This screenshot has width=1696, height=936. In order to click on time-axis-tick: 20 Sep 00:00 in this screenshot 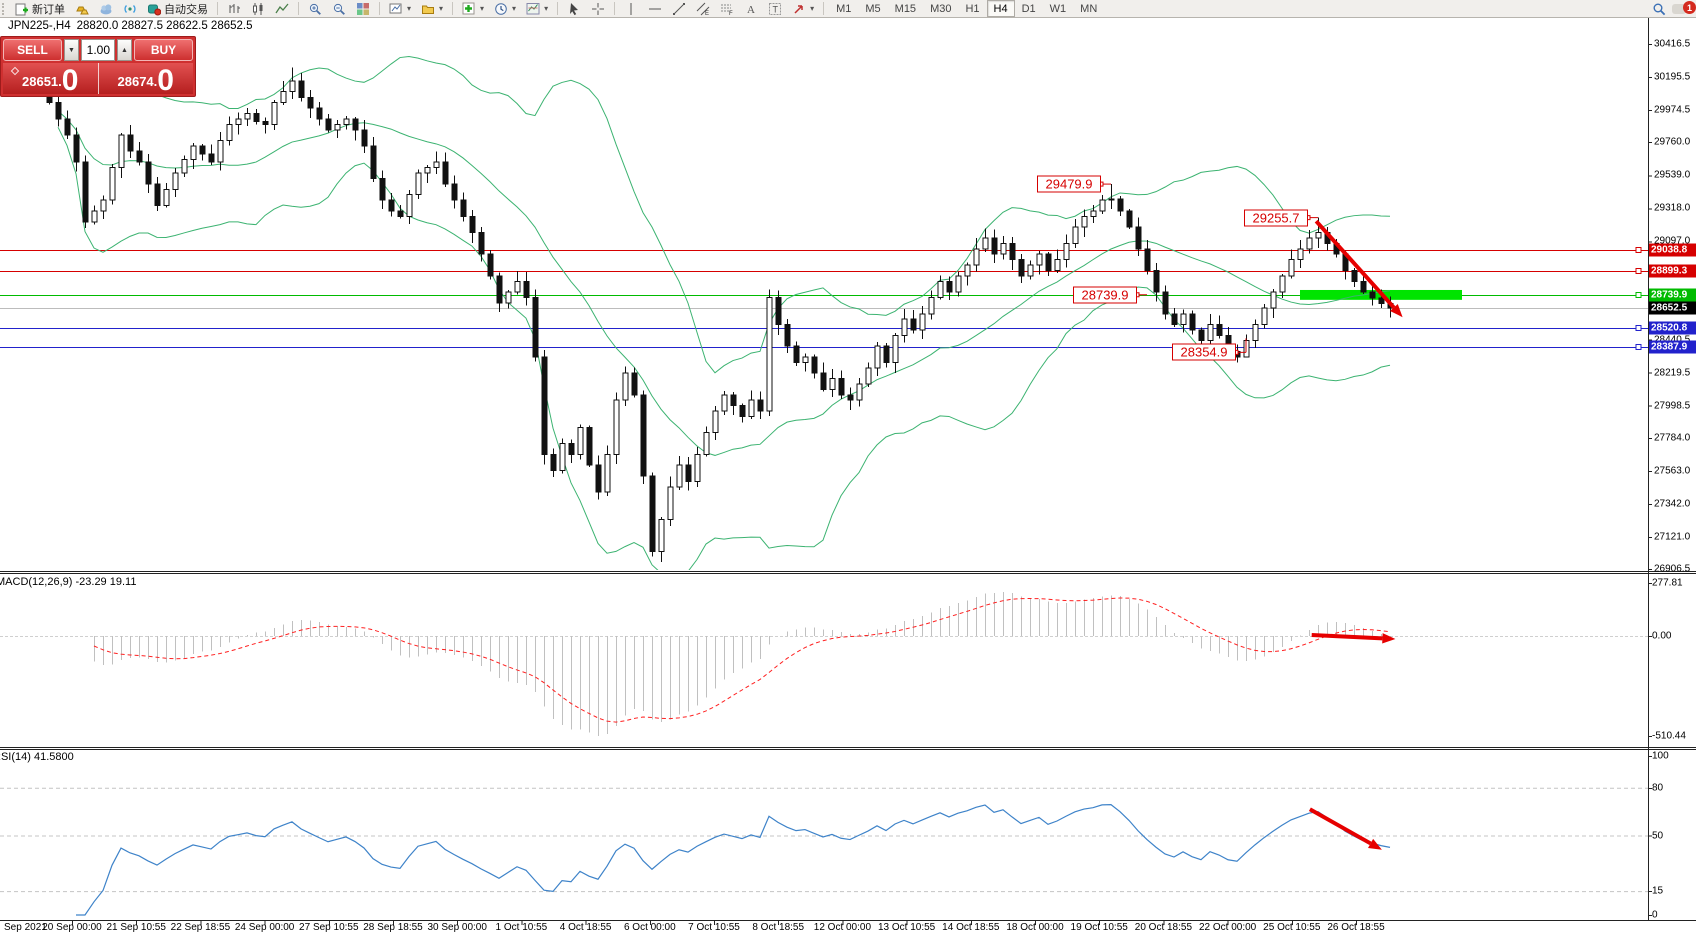, I will do `click(72, 927)`.